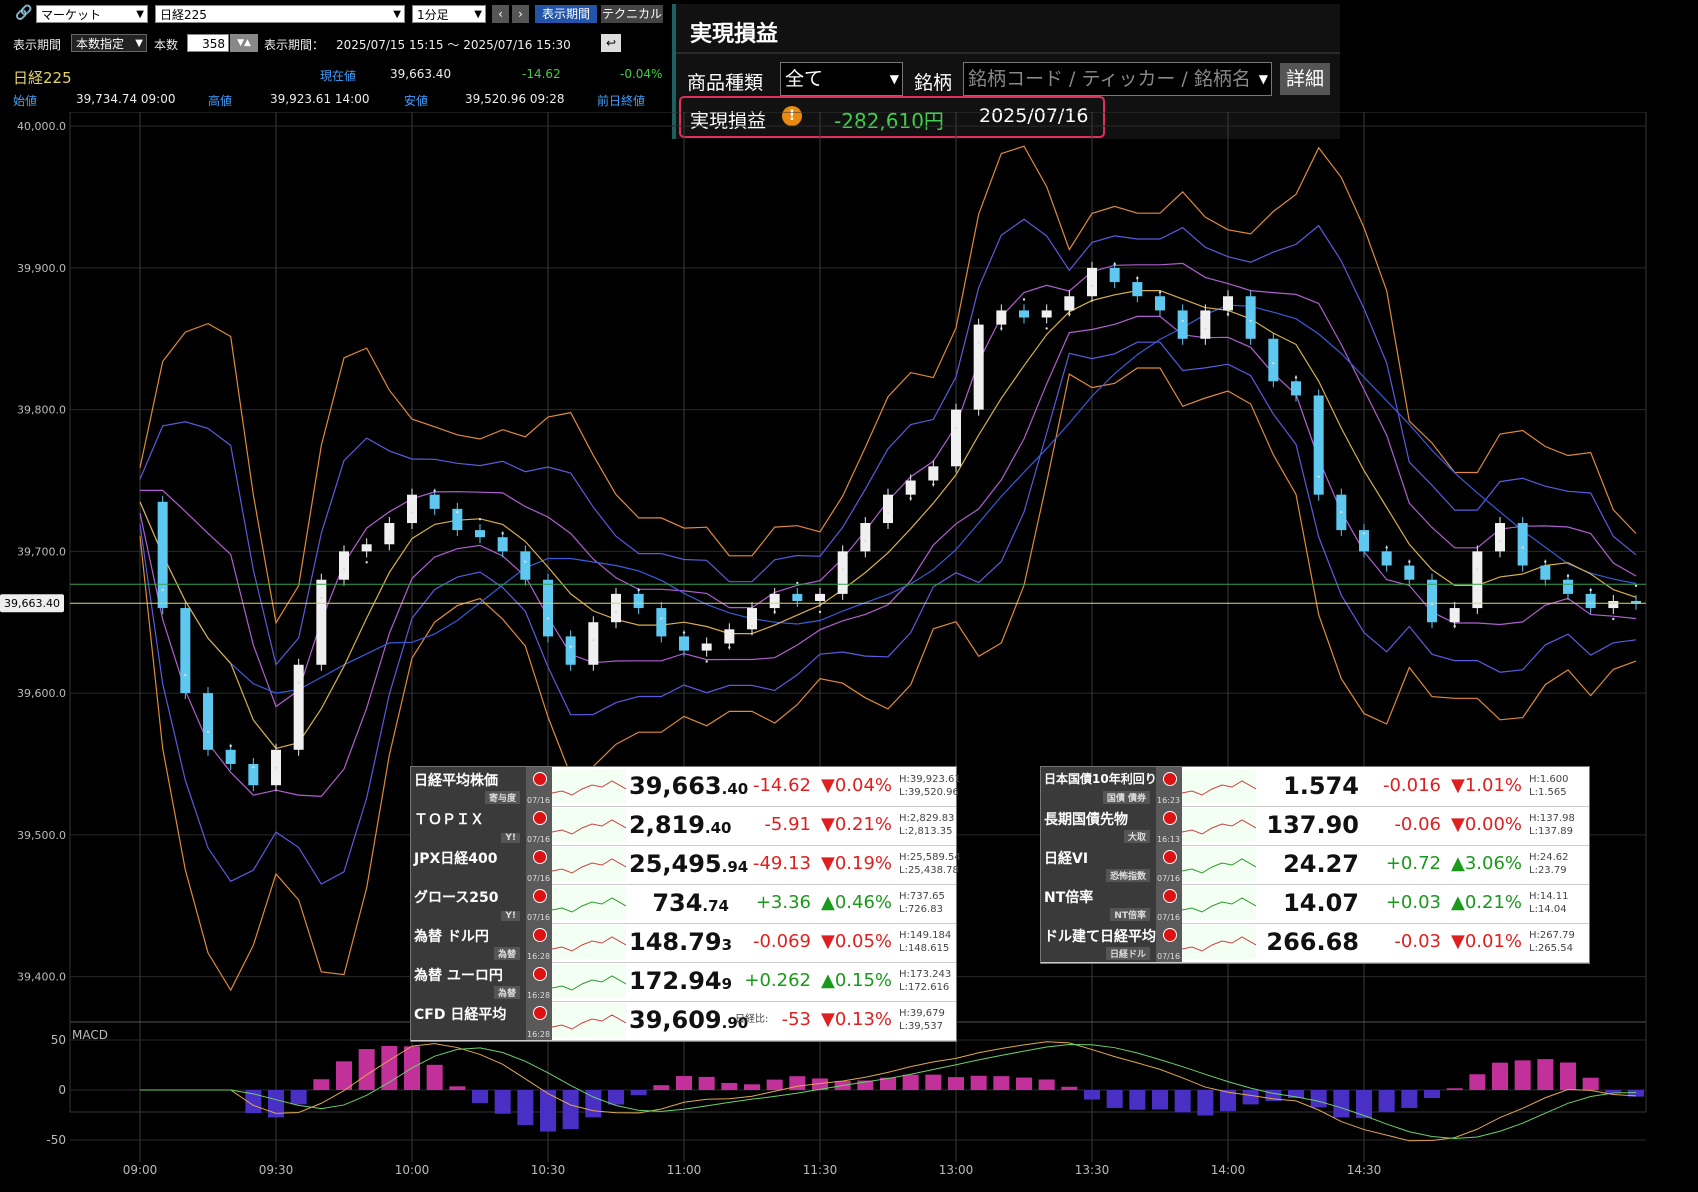  I want to click on count-input: 358, so click(208, 43).